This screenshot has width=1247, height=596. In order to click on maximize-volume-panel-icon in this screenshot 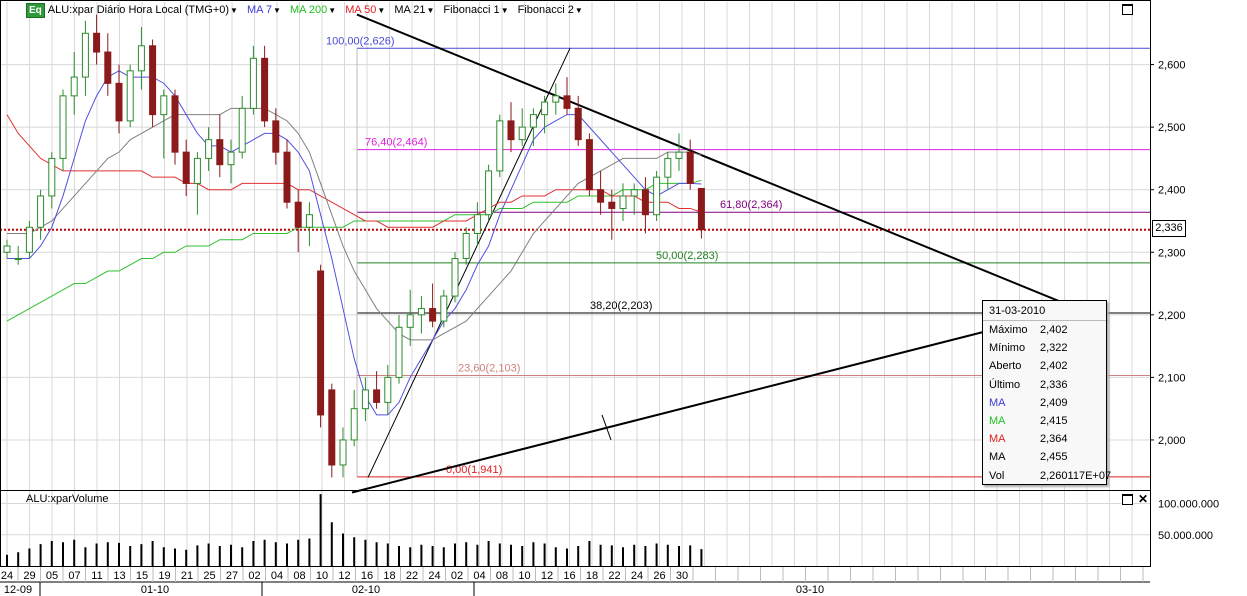, I will do `click(1127, 499)`.